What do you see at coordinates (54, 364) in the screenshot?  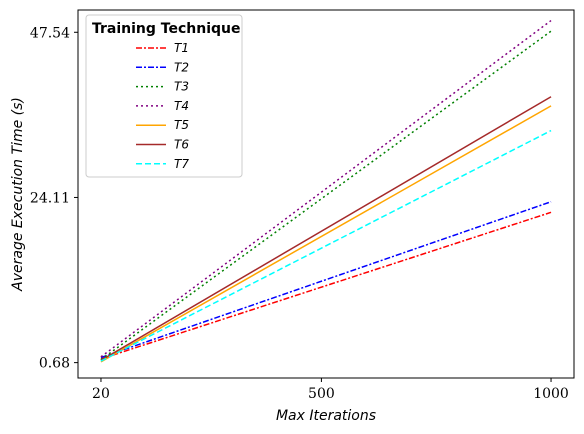 I see `y-tick-label: 0.68` at bounding box center [54, 364].